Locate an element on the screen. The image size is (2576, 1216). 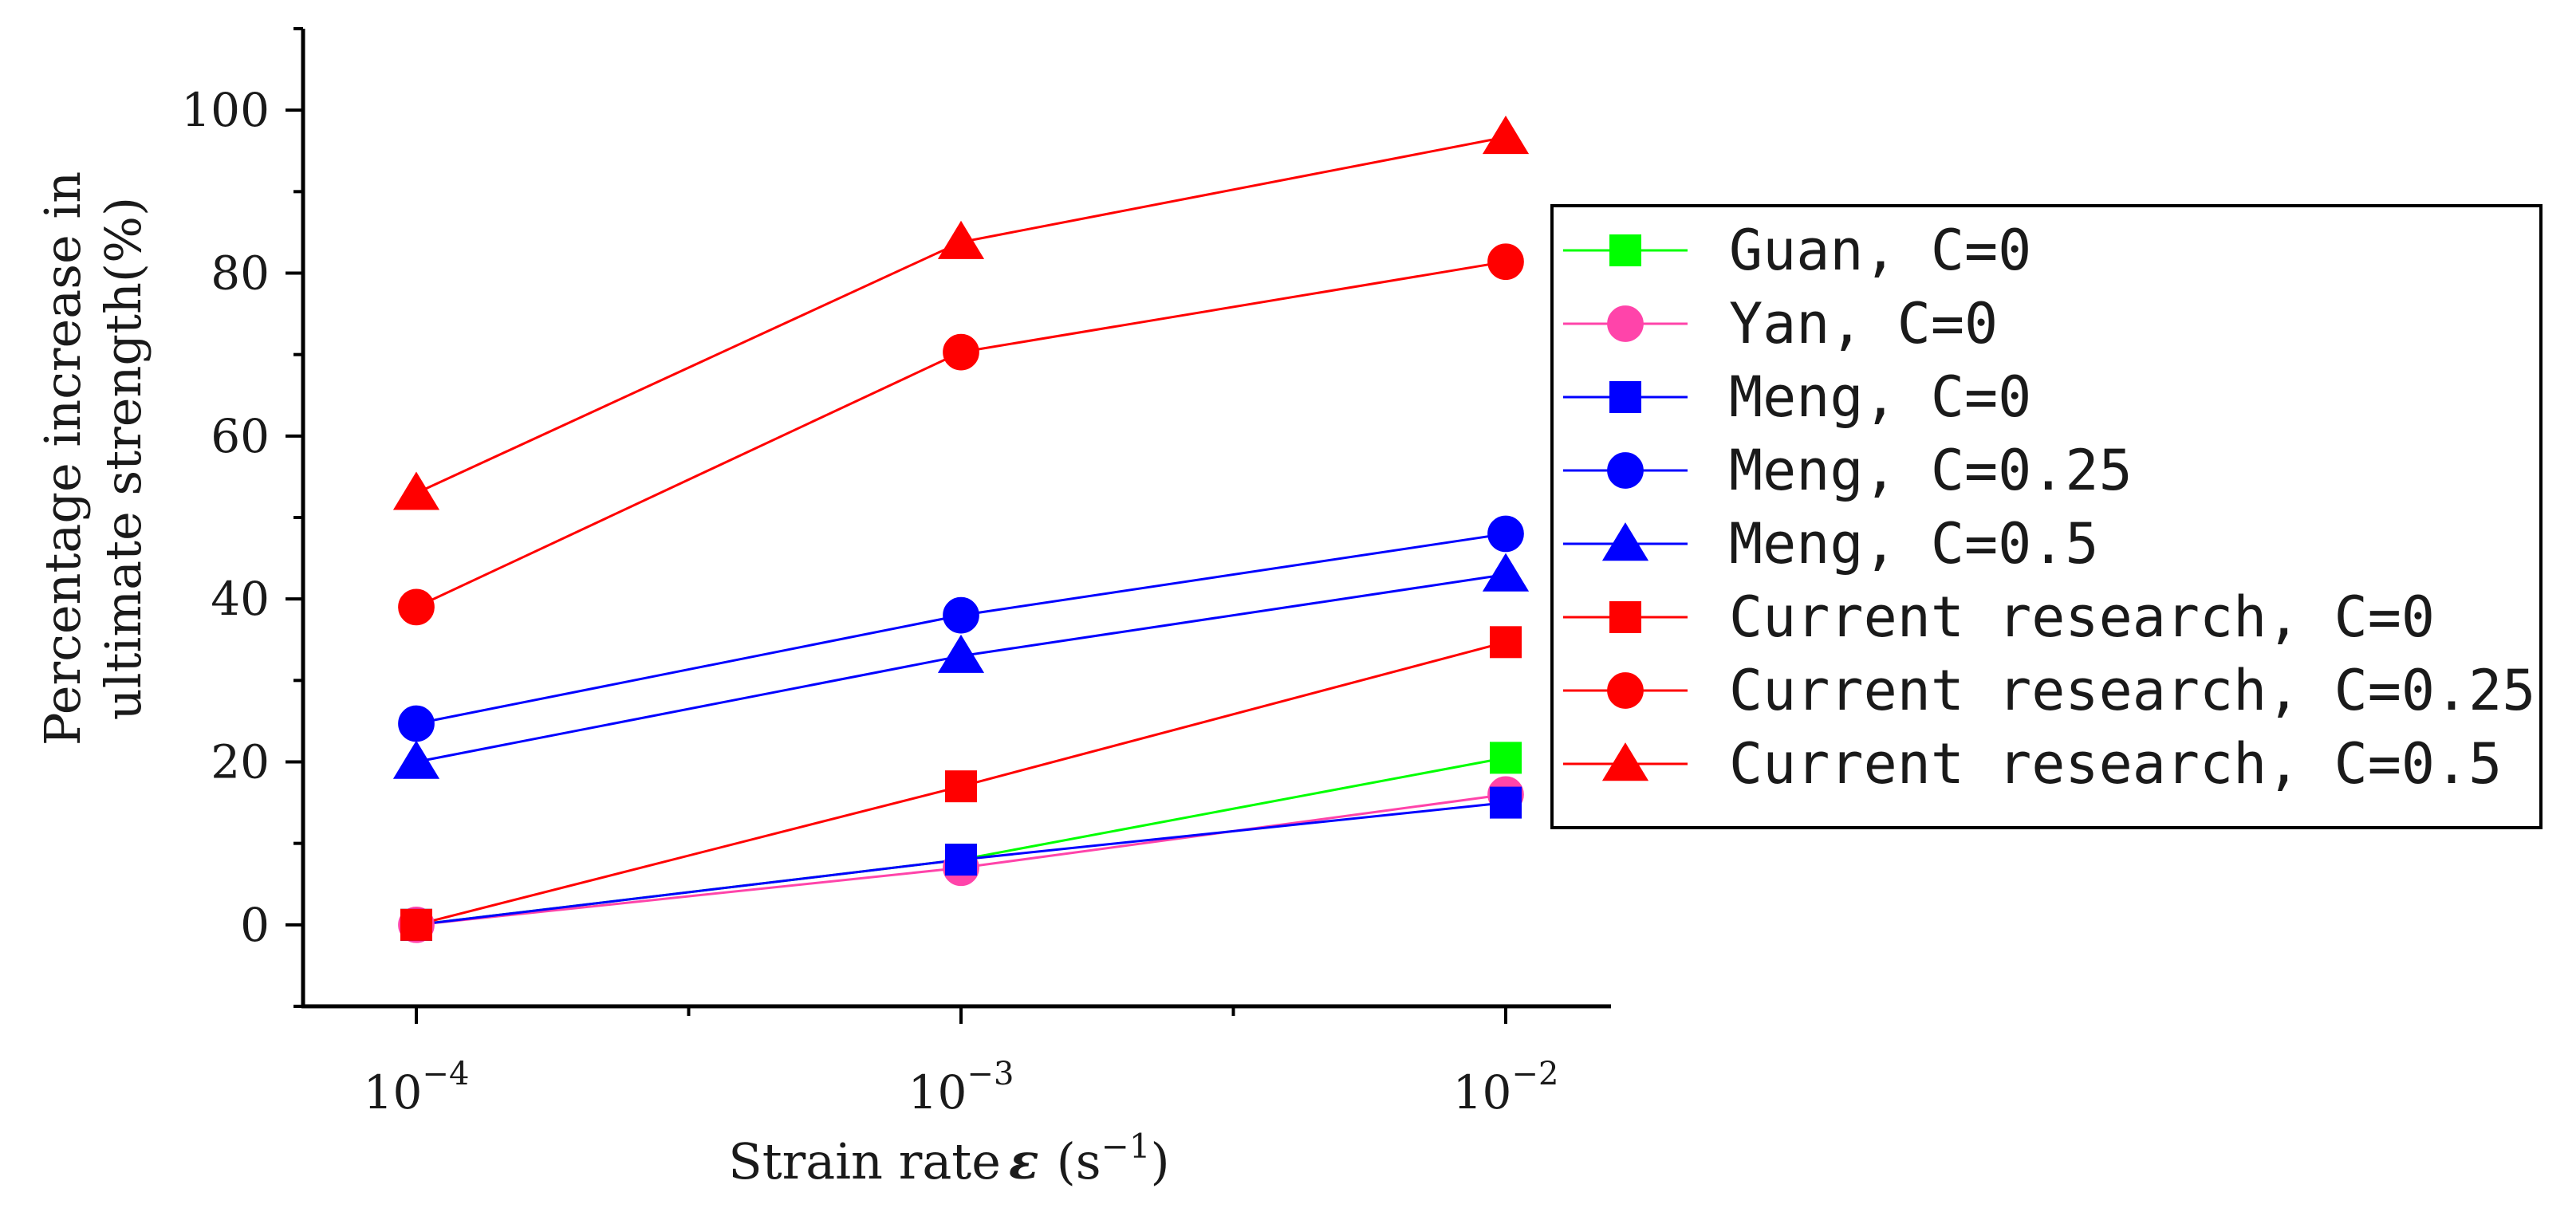
x-axis-title: Strain rate ε (s−1) is located at coordinates (949, 1158).